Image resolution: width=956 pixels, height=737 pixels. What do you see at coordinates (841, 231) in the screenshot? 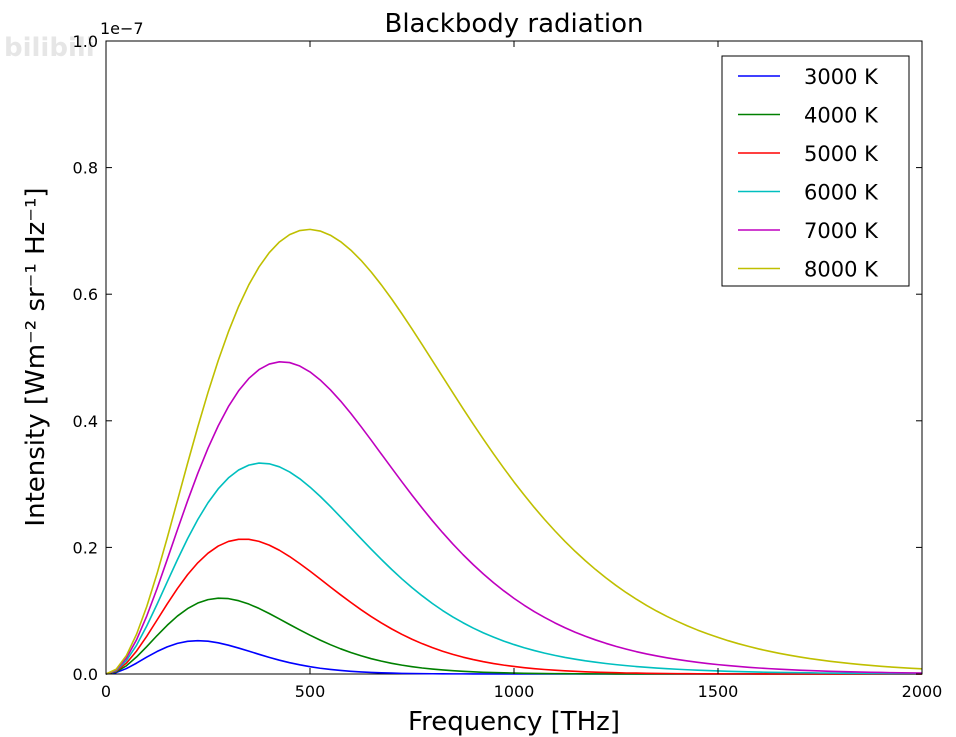
I see `legend-label: 7000 K` at bounding box center [841, 231].